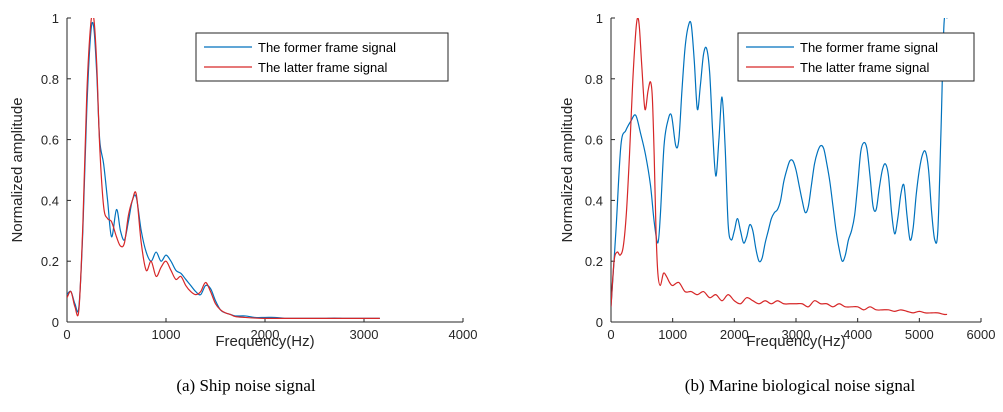 Image resolution: width=1003 pixels, height=412 pixels. What do you see at coordinates (246, 385) in the screenshot?
I see `figure-caption: (a) Ship noise signal` at bounding box center [246, 385].